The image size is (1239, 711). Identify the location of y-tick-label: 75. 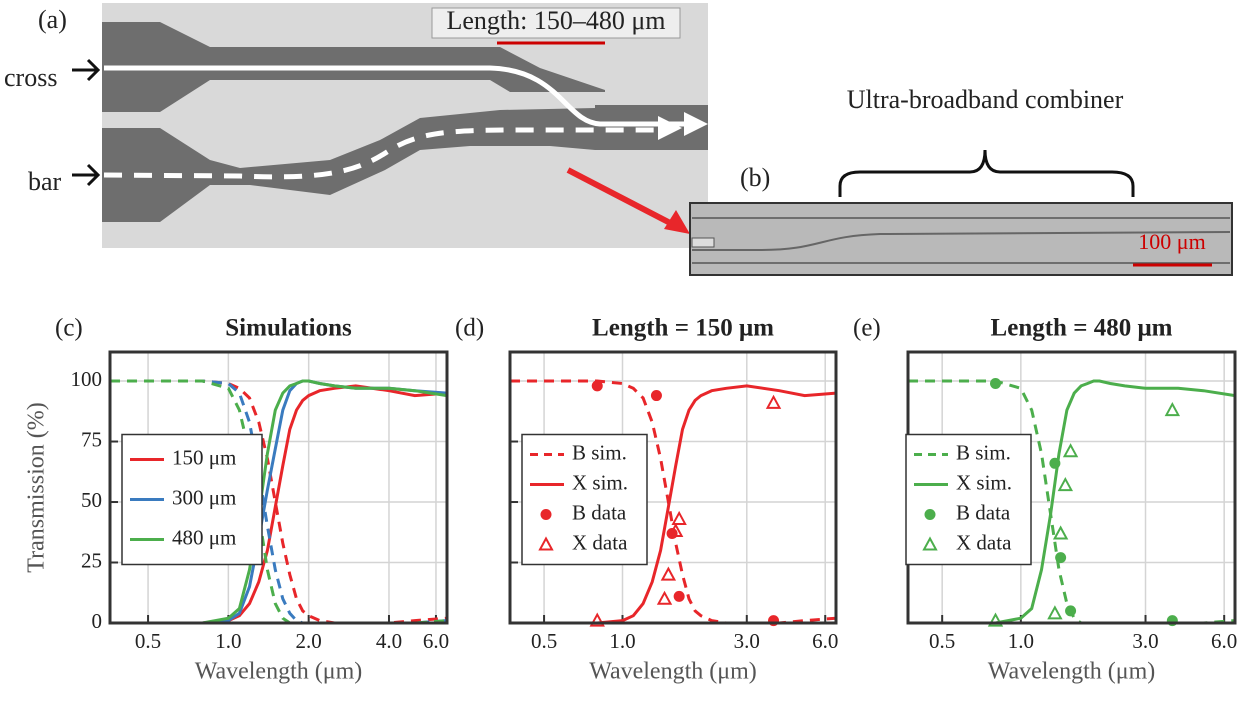
(91, 439).